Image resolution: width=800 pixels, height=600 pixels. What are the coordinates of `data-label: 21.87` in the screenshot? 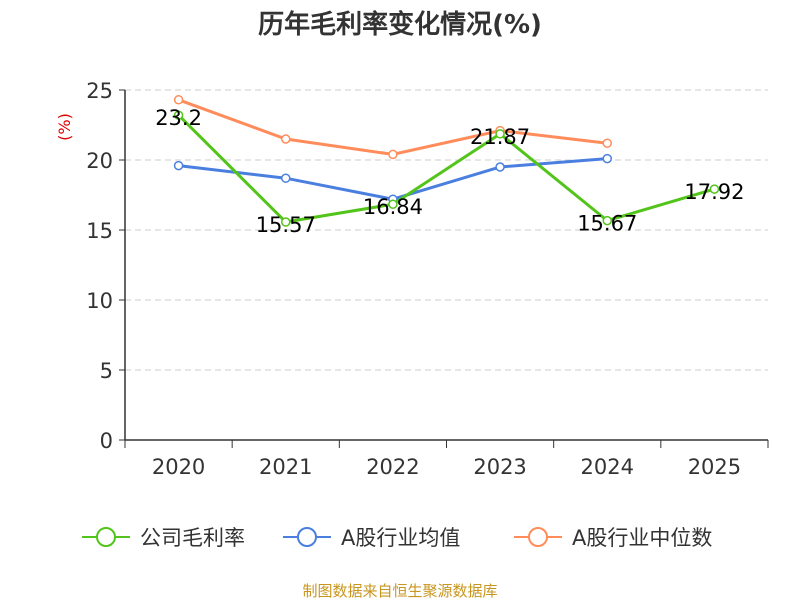 It's located at (500, 137).